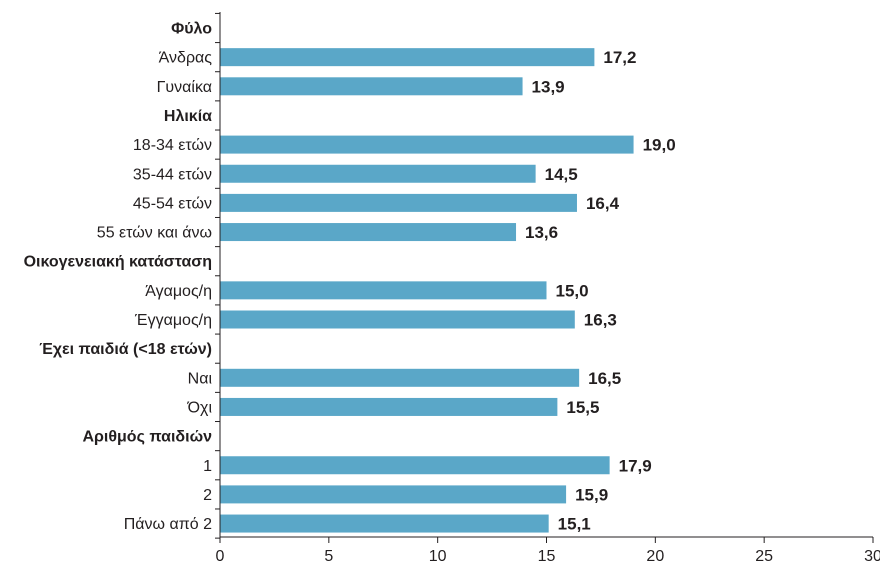  What do you see at coordinates (548, 86) in the screenshot?
I see `data-label: 13,9` at bounding box center [548, 86].